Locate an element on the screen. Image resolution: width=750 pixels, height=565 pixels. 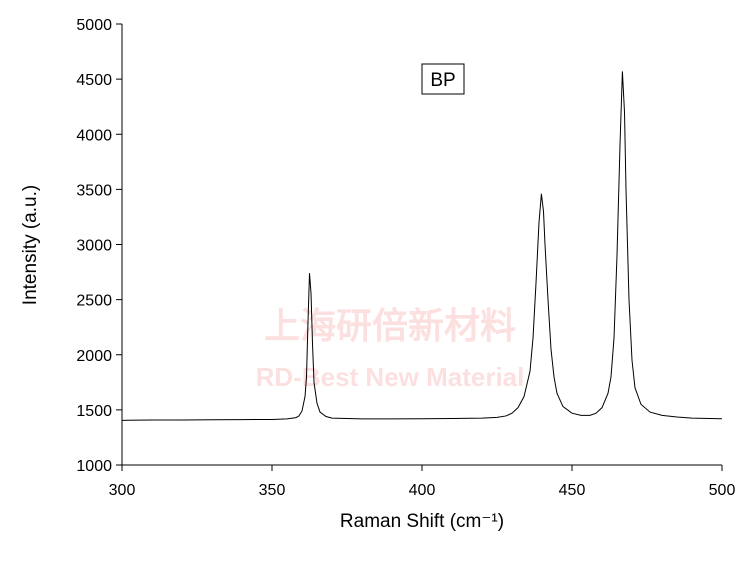
annotation: BP is located at coordinates (442, 80).